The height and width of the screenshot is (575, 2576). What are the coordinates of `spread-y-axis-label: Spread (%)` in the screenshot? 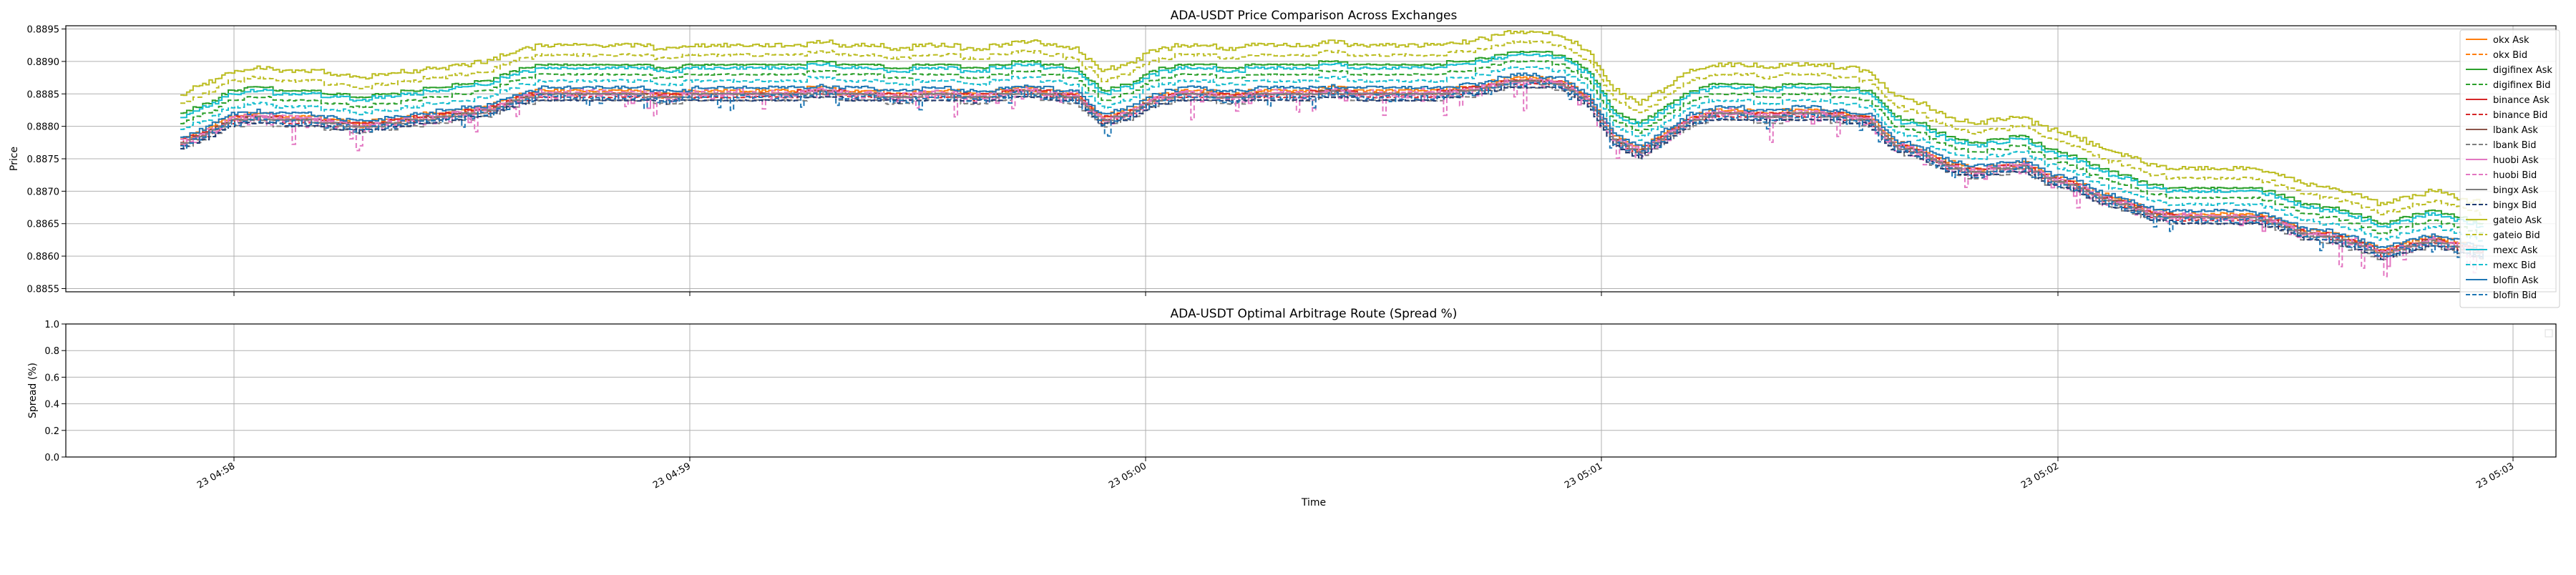 It's located at (33, 390).